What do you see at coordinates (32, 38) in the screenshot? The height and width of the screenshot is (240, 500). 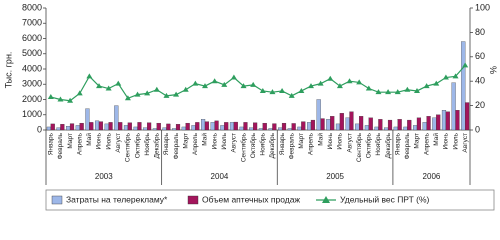 I see `y-tick-label: 6000` at bounding box center [32, 38].